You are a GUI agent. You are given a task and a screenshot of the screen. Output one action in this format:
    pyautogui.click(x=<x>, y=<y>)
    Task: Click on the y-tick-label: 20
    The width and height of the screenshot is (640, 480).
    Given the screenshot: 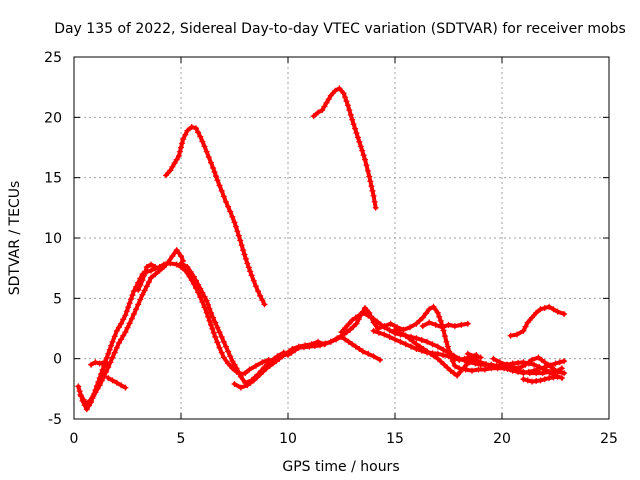 What is the action you would take?
    pyautogui.click(x=53, y=118)
    